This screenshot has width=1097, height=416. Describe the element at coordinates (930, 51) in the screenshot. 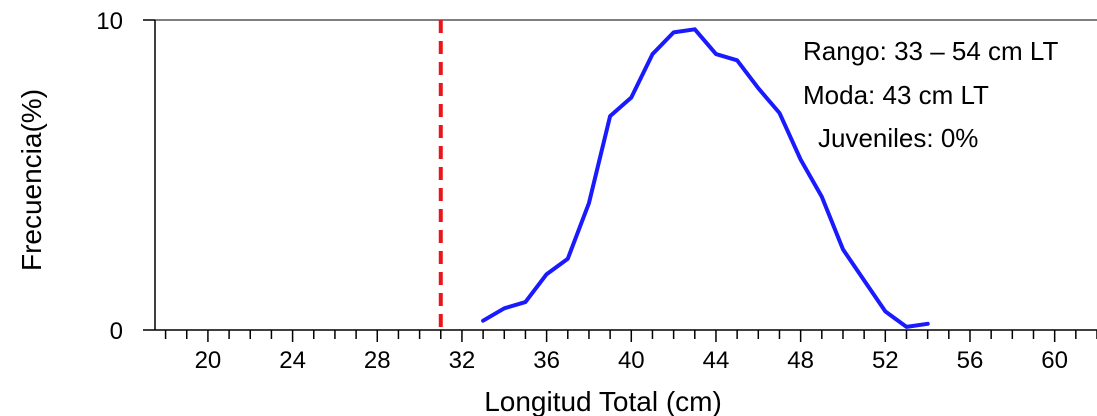

I see `annotation-rango: Rango: 33 – 54 cm LT` at that location.